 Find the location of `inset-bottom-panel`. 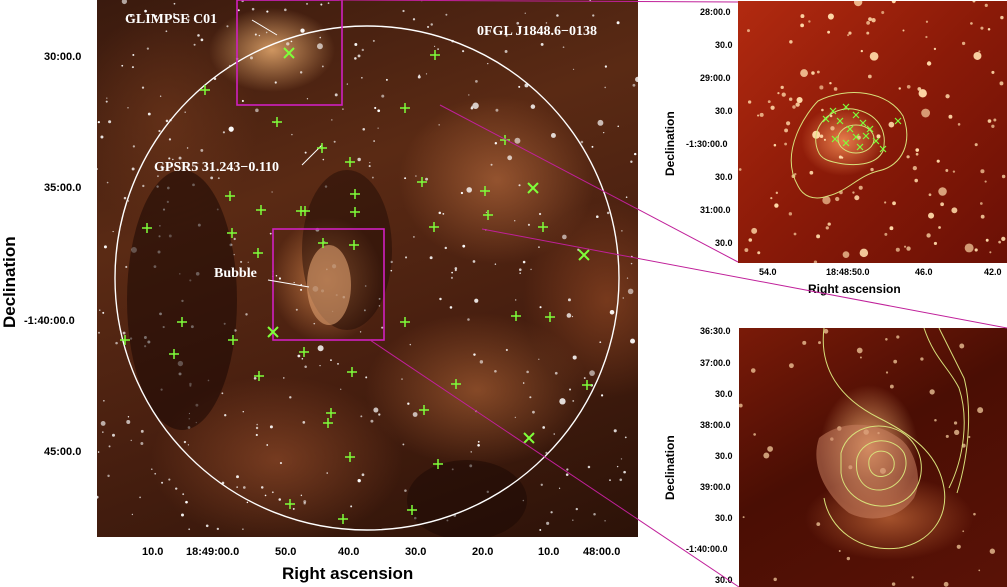

inset-bottom-panel is located at coordinates (873, 457).